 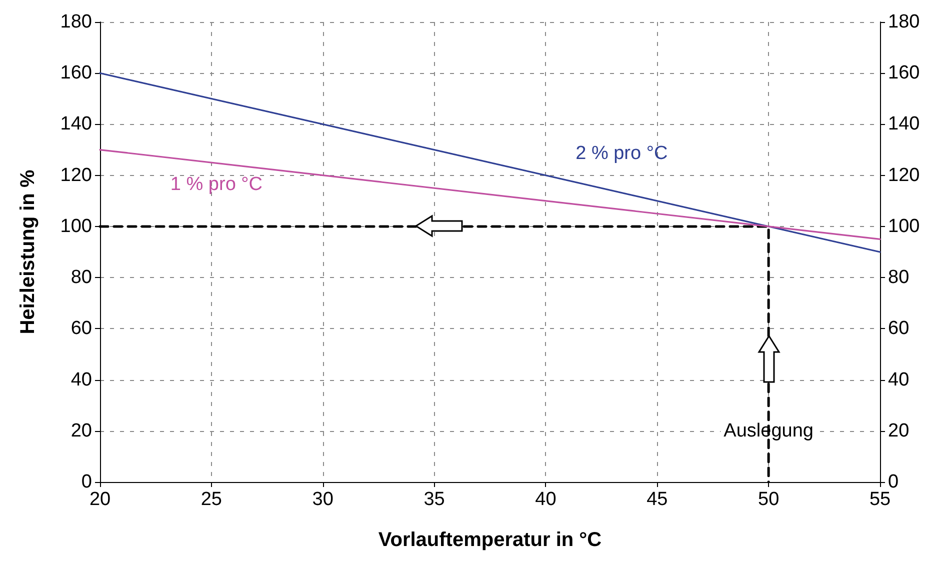 What do you see at coordinates (899, 431) in the screenshot?
I see `y2-tick-label: 20` at bounding box center [899, 431].